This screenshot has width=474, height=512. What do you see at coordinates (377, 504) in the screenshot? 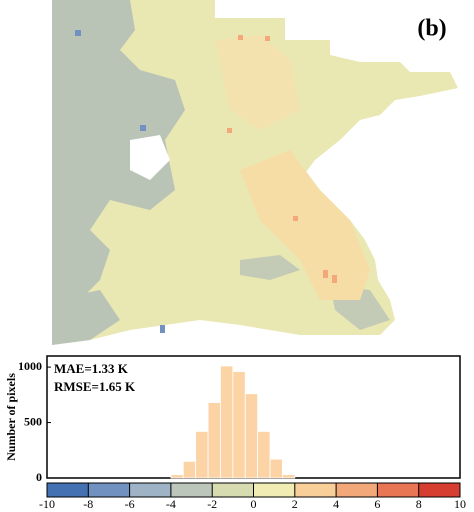
I see `colorbar-tick-label: 6` at bounding box center [377, 504].